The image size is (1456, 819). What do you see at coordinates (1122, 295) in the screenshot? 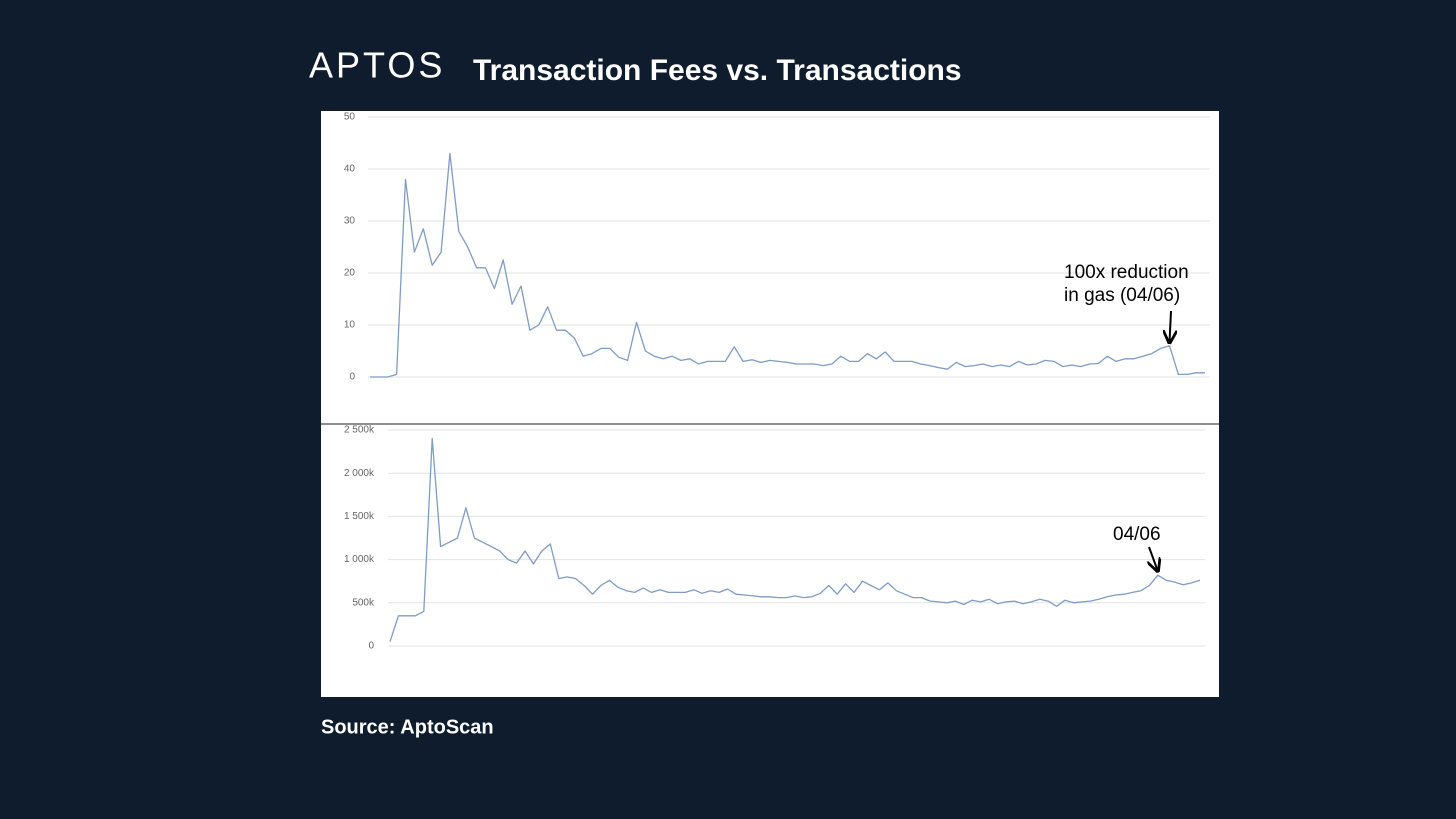
I see `annotation: in gas (04/06)` at bounding box center [1122, 295].